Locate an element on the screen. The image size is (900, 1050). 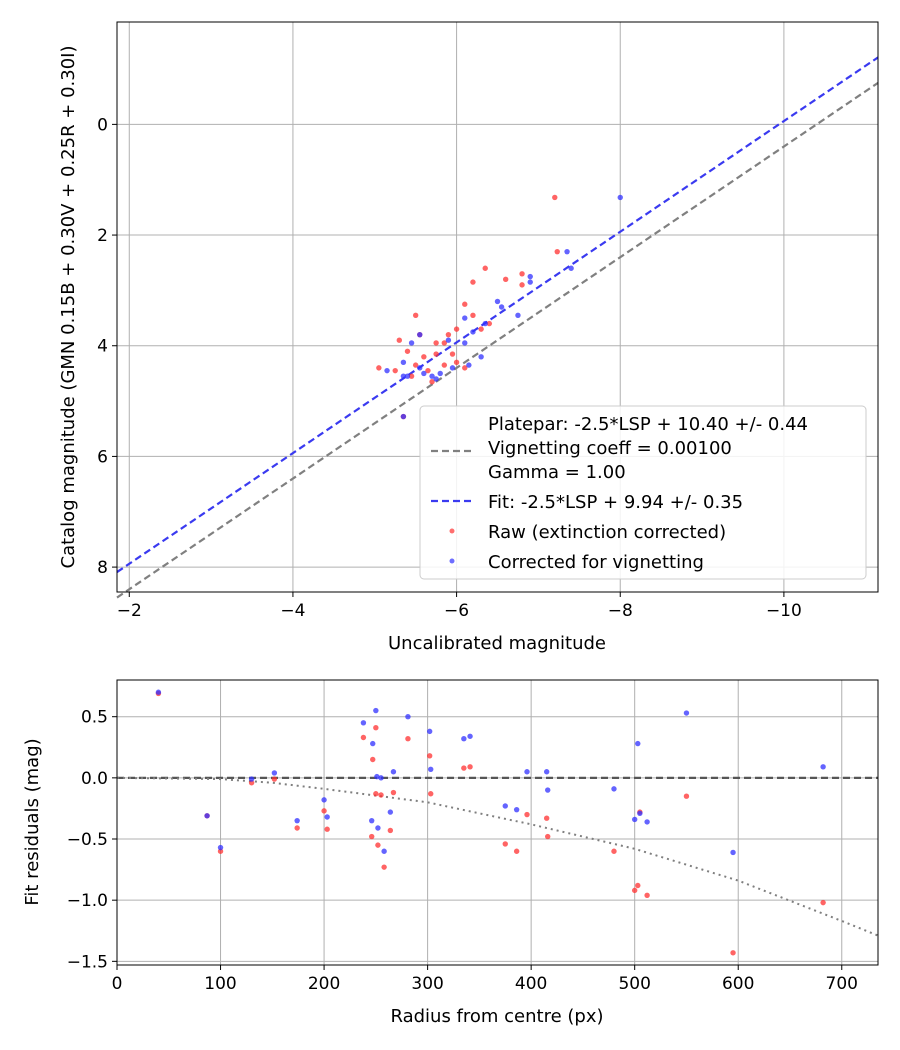
legend-entry-raw: Raw (extinction corrected) is located at coordinates (607, 532).